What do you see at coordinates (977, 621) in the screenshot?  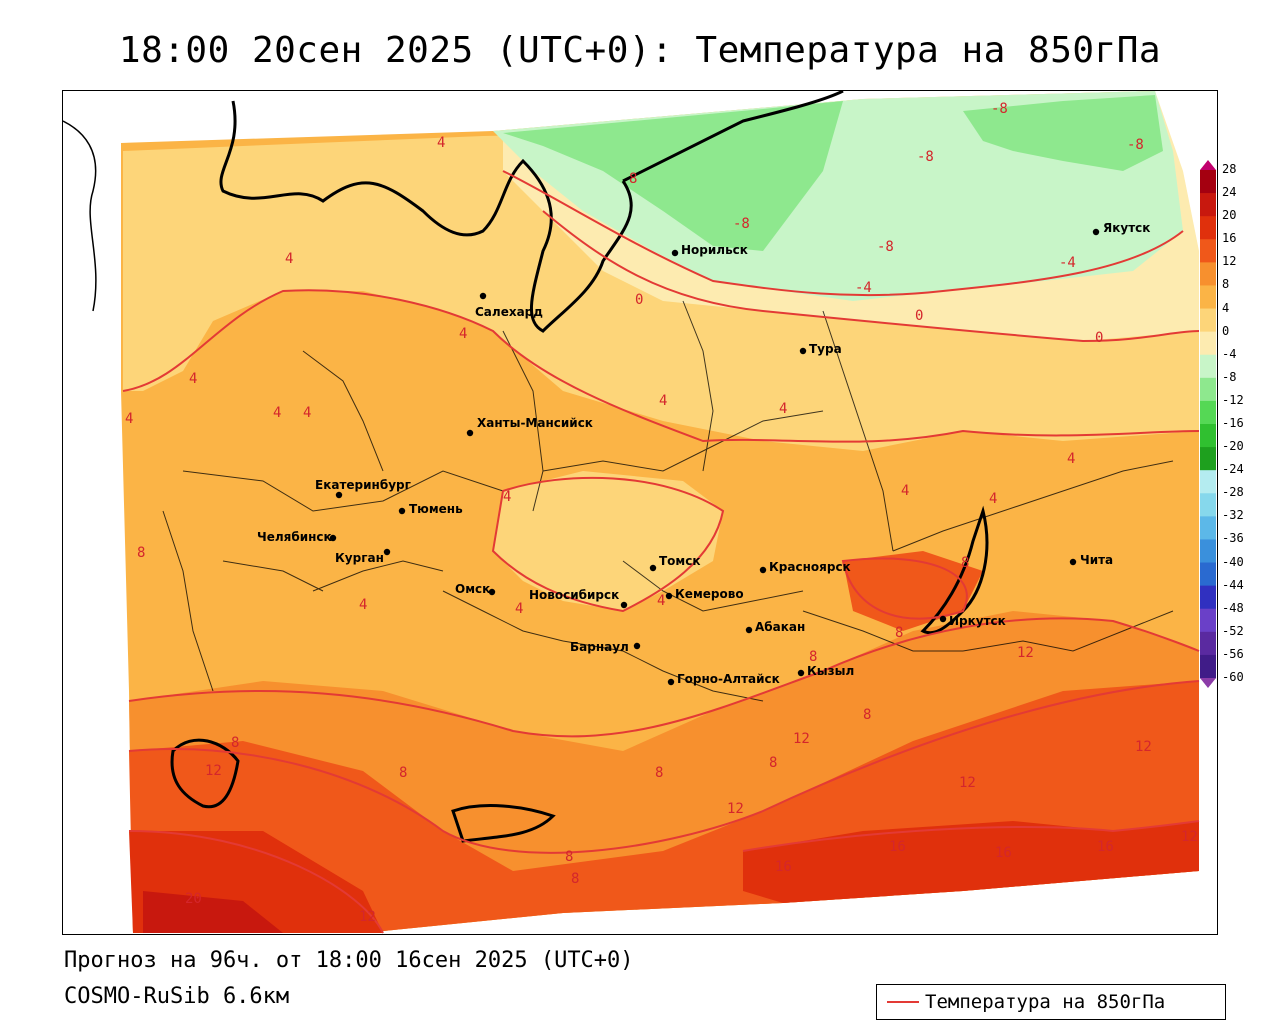 I see `svg-text: Иркутск` at bounding box center [977, 621].